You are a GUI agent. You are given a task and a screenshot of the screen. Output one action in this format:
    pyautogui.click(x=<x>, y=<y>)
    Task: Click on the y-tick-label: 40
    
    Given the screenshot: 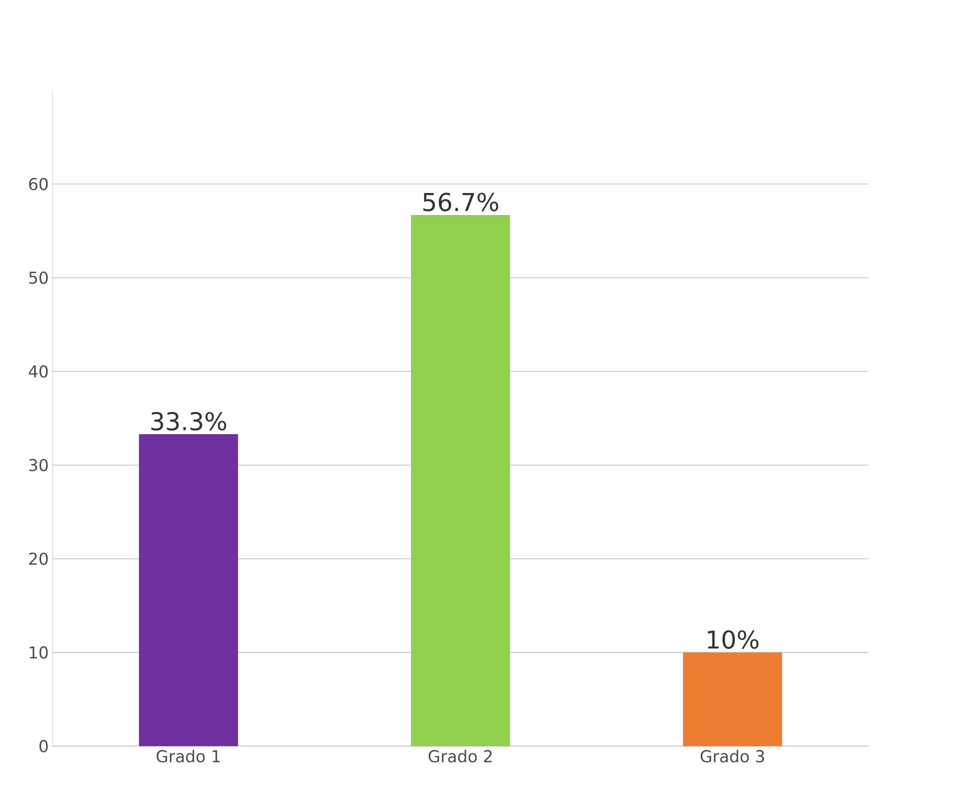 What is the action you would take?
    pyautogui.click(x=38, y=371)
    